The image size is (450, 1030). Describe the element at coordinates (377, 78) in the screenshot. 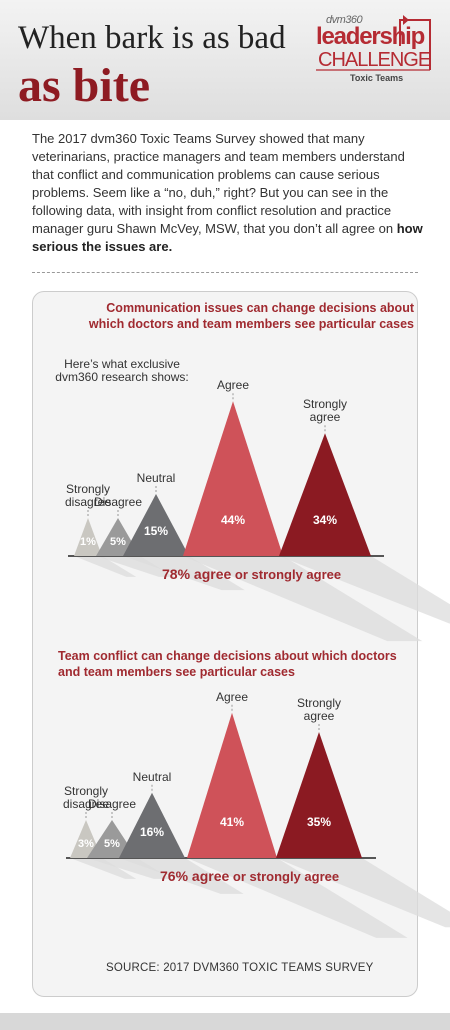

I see `logo-word-toxic-teams: Toxic Teams` at that location.